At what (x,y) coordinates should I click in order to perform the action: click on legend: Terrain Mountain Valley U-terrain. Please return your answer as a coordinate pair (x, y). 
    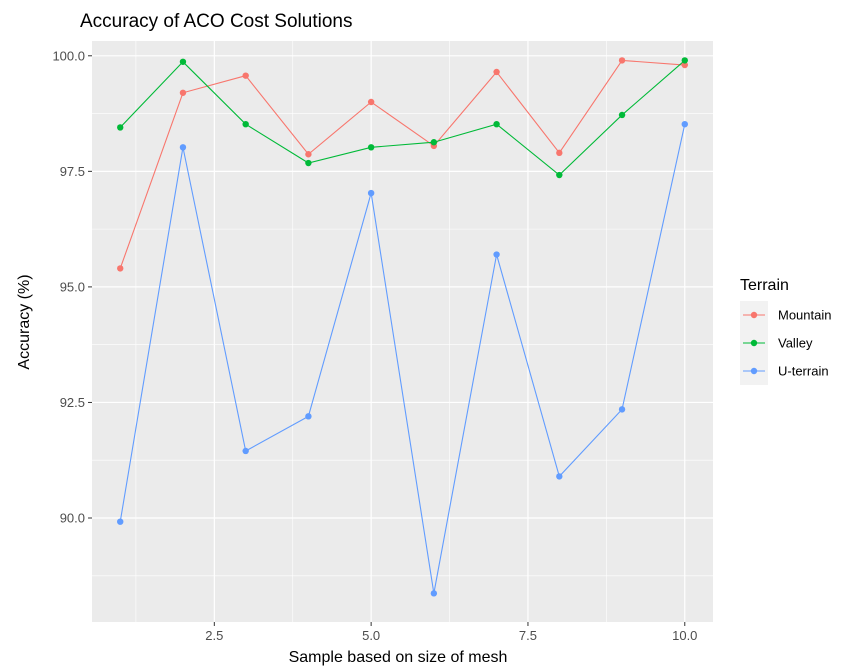
    Looking at the image, I should click on (785, 331).